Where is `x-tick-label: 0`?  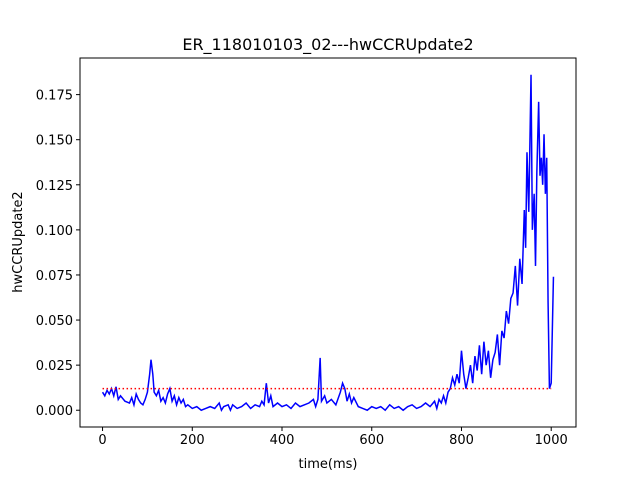 x-tick-label: 0 is located at coordinates (102, 440).